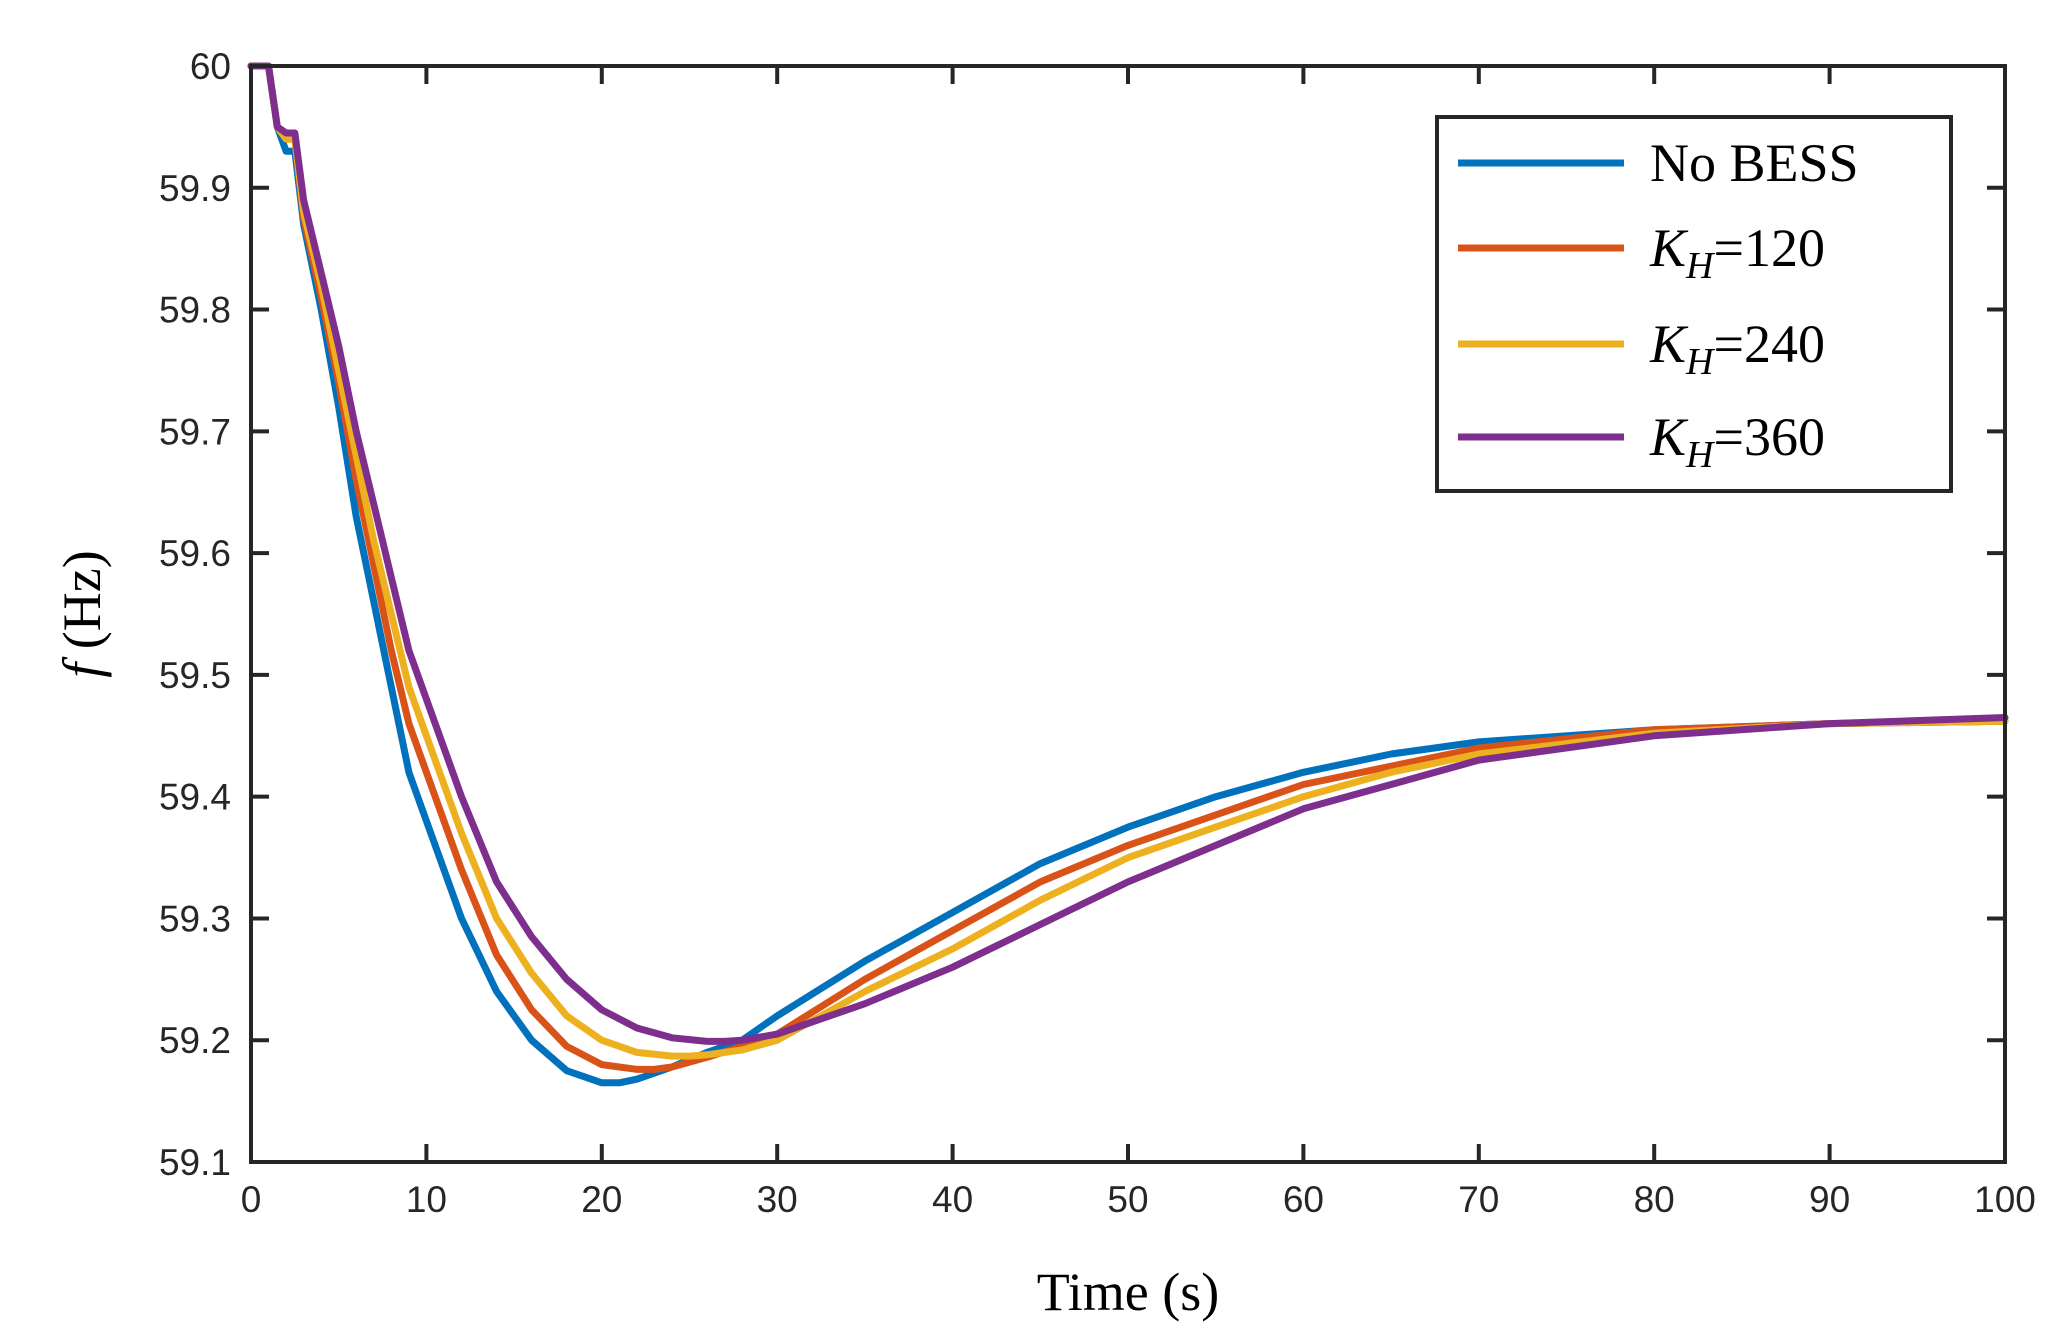  What do you see at coordinates (426, 1199) in the screenshot?
I see `x-tick-label: 10` at bounding box center [426, 1199].